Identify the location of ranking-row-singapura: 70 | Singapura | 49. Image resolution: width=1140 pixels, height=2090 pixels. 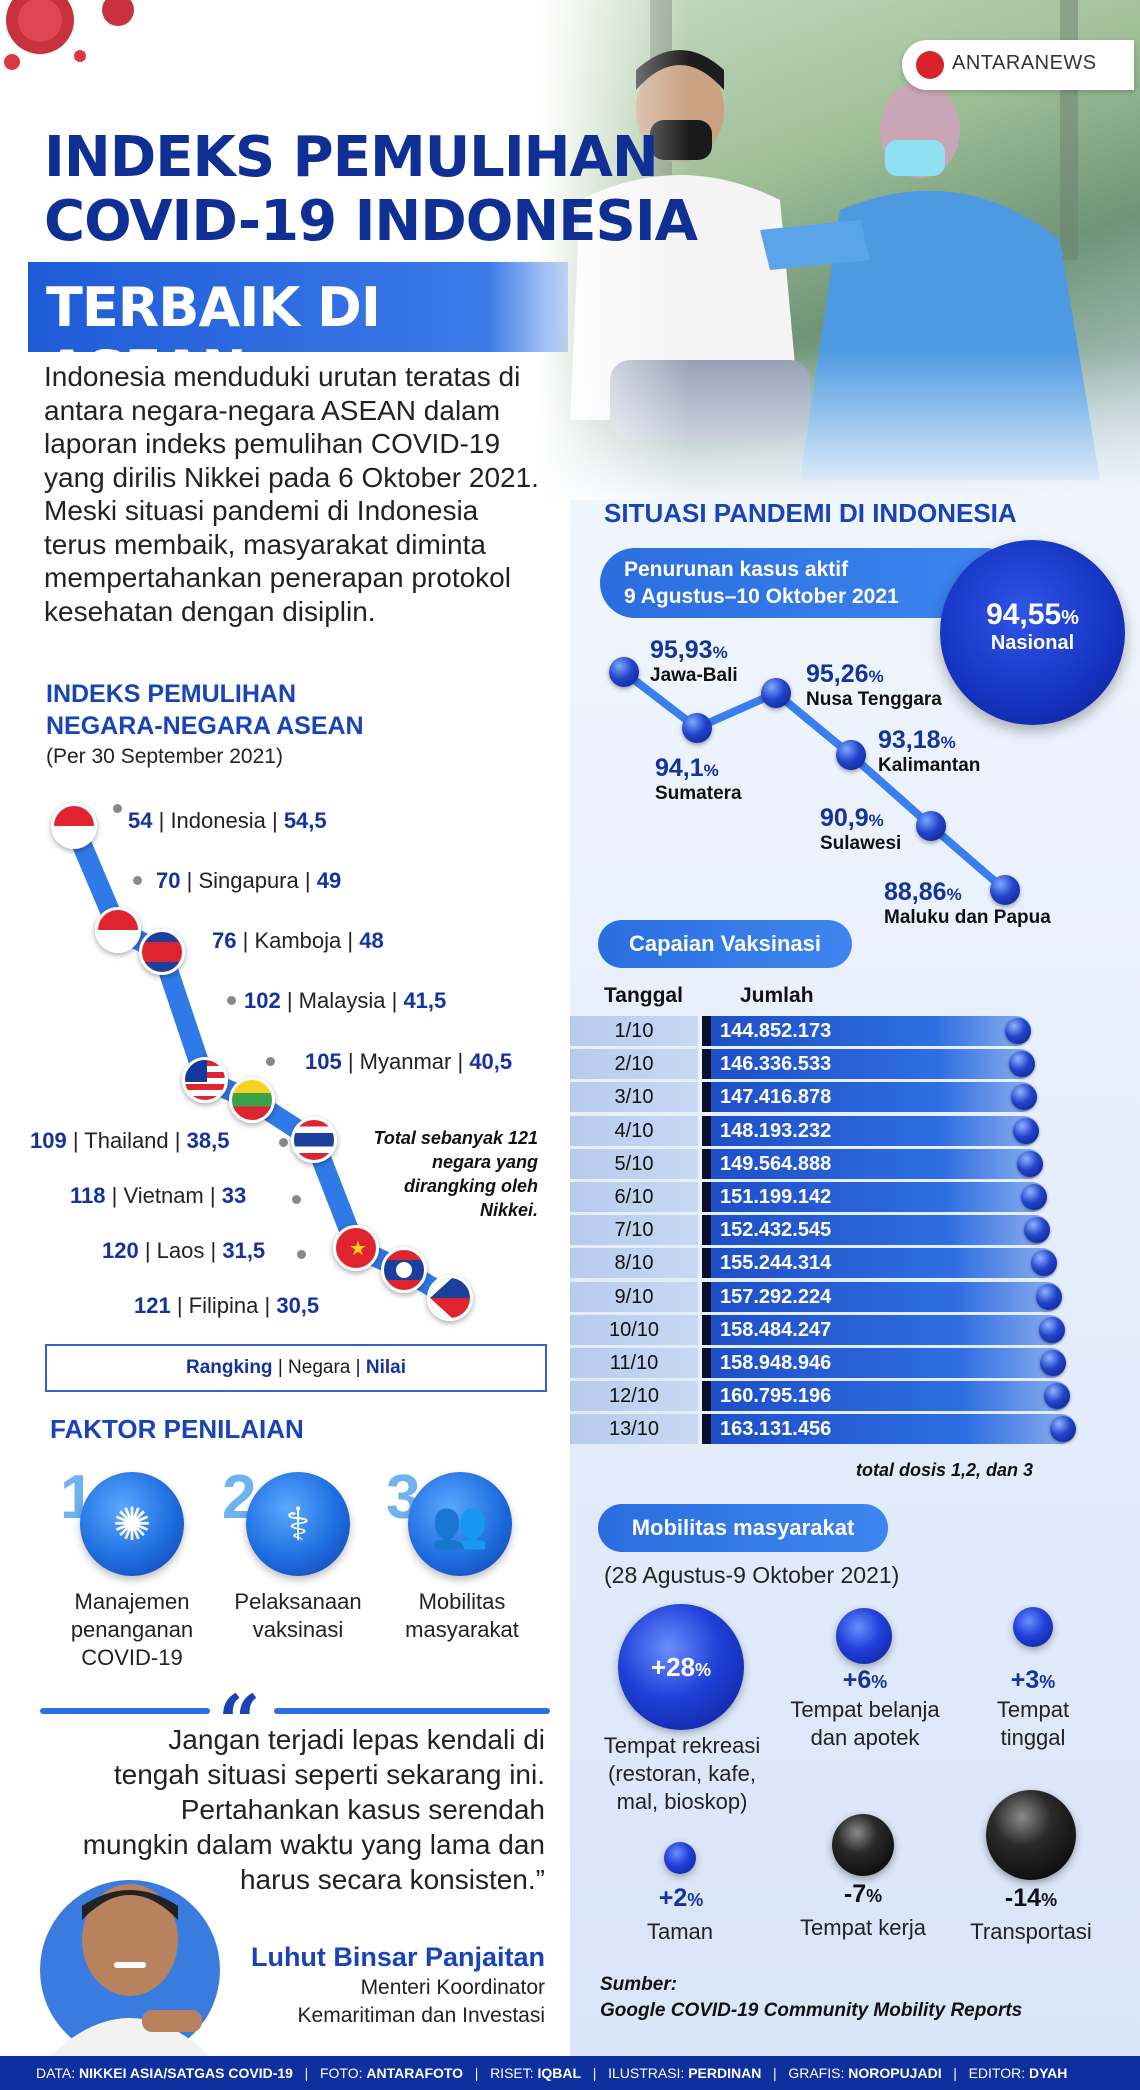
(249, 880).